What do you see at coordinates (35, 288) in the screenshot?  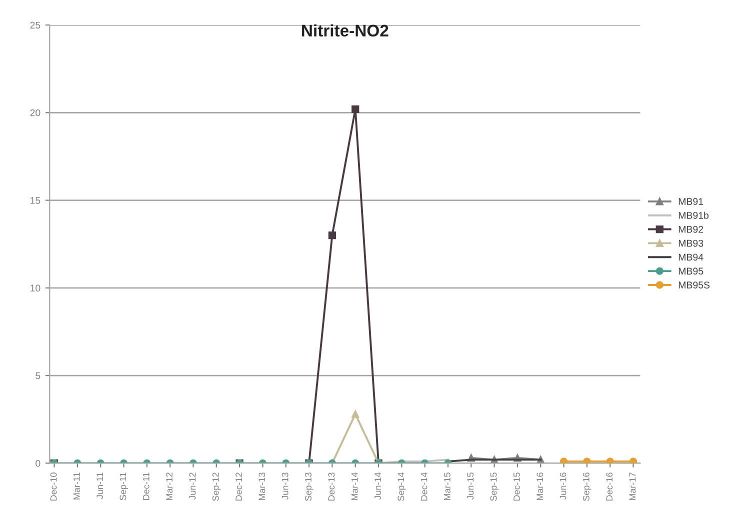 I see `y-tick-label: 10` at bounding box center [35, 288].